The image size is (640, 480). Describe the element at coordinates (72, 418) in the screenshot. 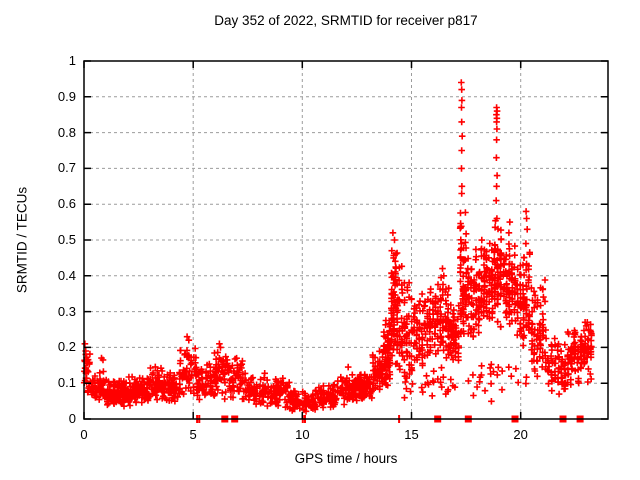

I see `y-tick-label: 0` at that location.